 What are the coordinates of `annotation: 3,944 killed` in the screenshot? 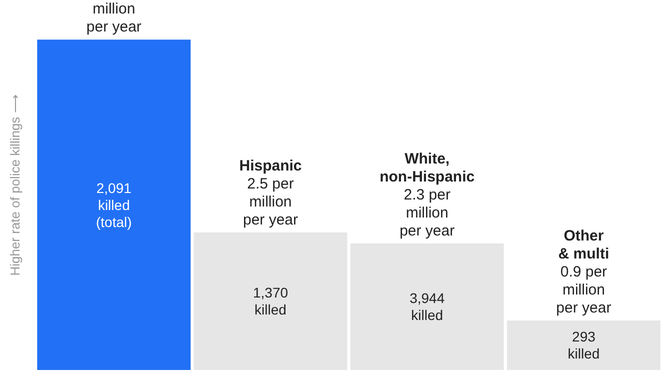 It's located at (427, 307).